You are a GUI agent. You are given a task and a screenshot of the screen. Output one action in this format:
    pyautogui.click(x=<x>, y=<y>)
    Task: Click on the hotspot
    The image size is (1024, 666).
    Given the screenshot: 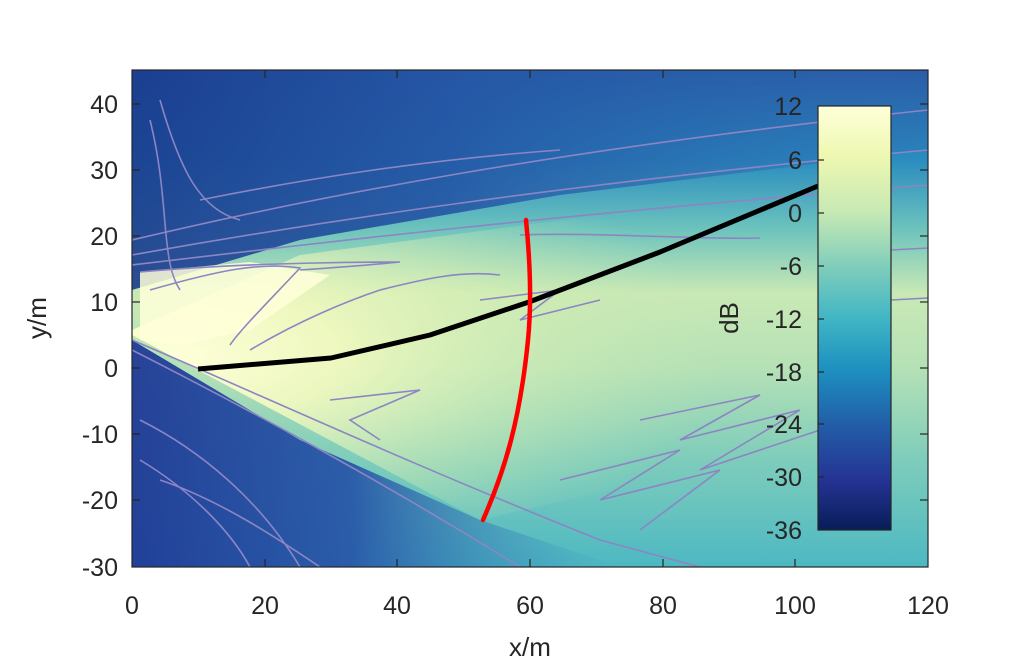 What is the action you would take?
    pyautogui.click(x=235, y=303)
    